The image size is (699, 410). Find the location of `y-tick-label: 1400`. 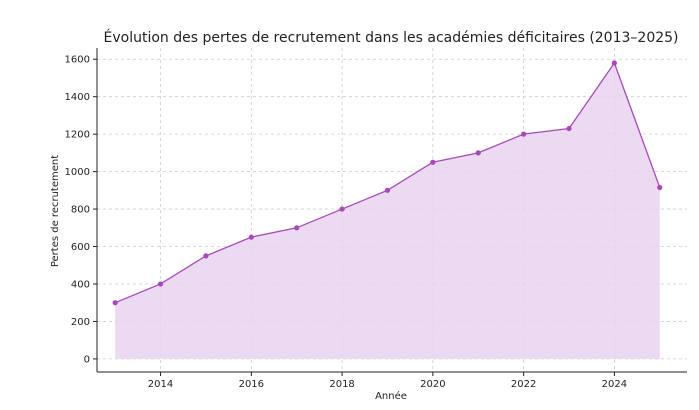

y-tick-label: 1400 is located at coordinates (77, 97).